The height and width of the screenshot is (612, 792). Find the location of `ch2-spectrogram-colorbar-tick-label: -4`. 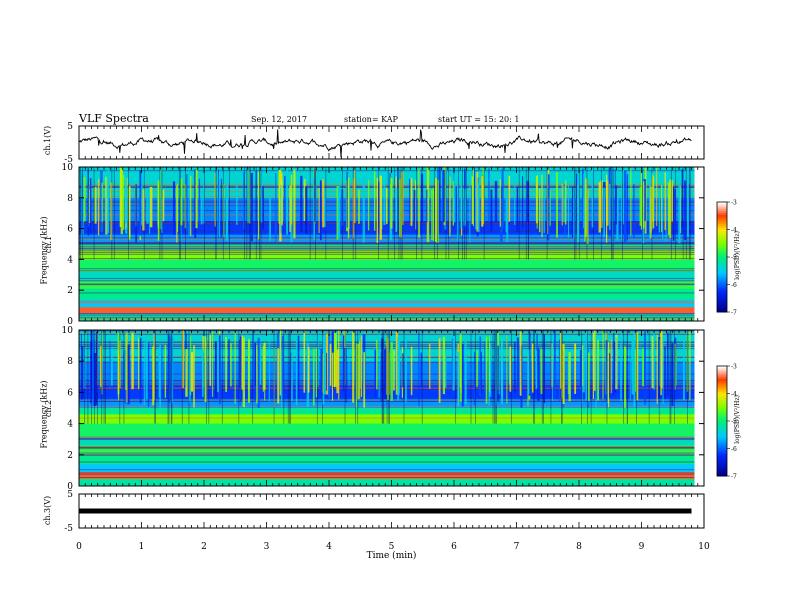

ch2-spectrogram-colorbar-tick-label: -4 is located at coordinates (734, 394).